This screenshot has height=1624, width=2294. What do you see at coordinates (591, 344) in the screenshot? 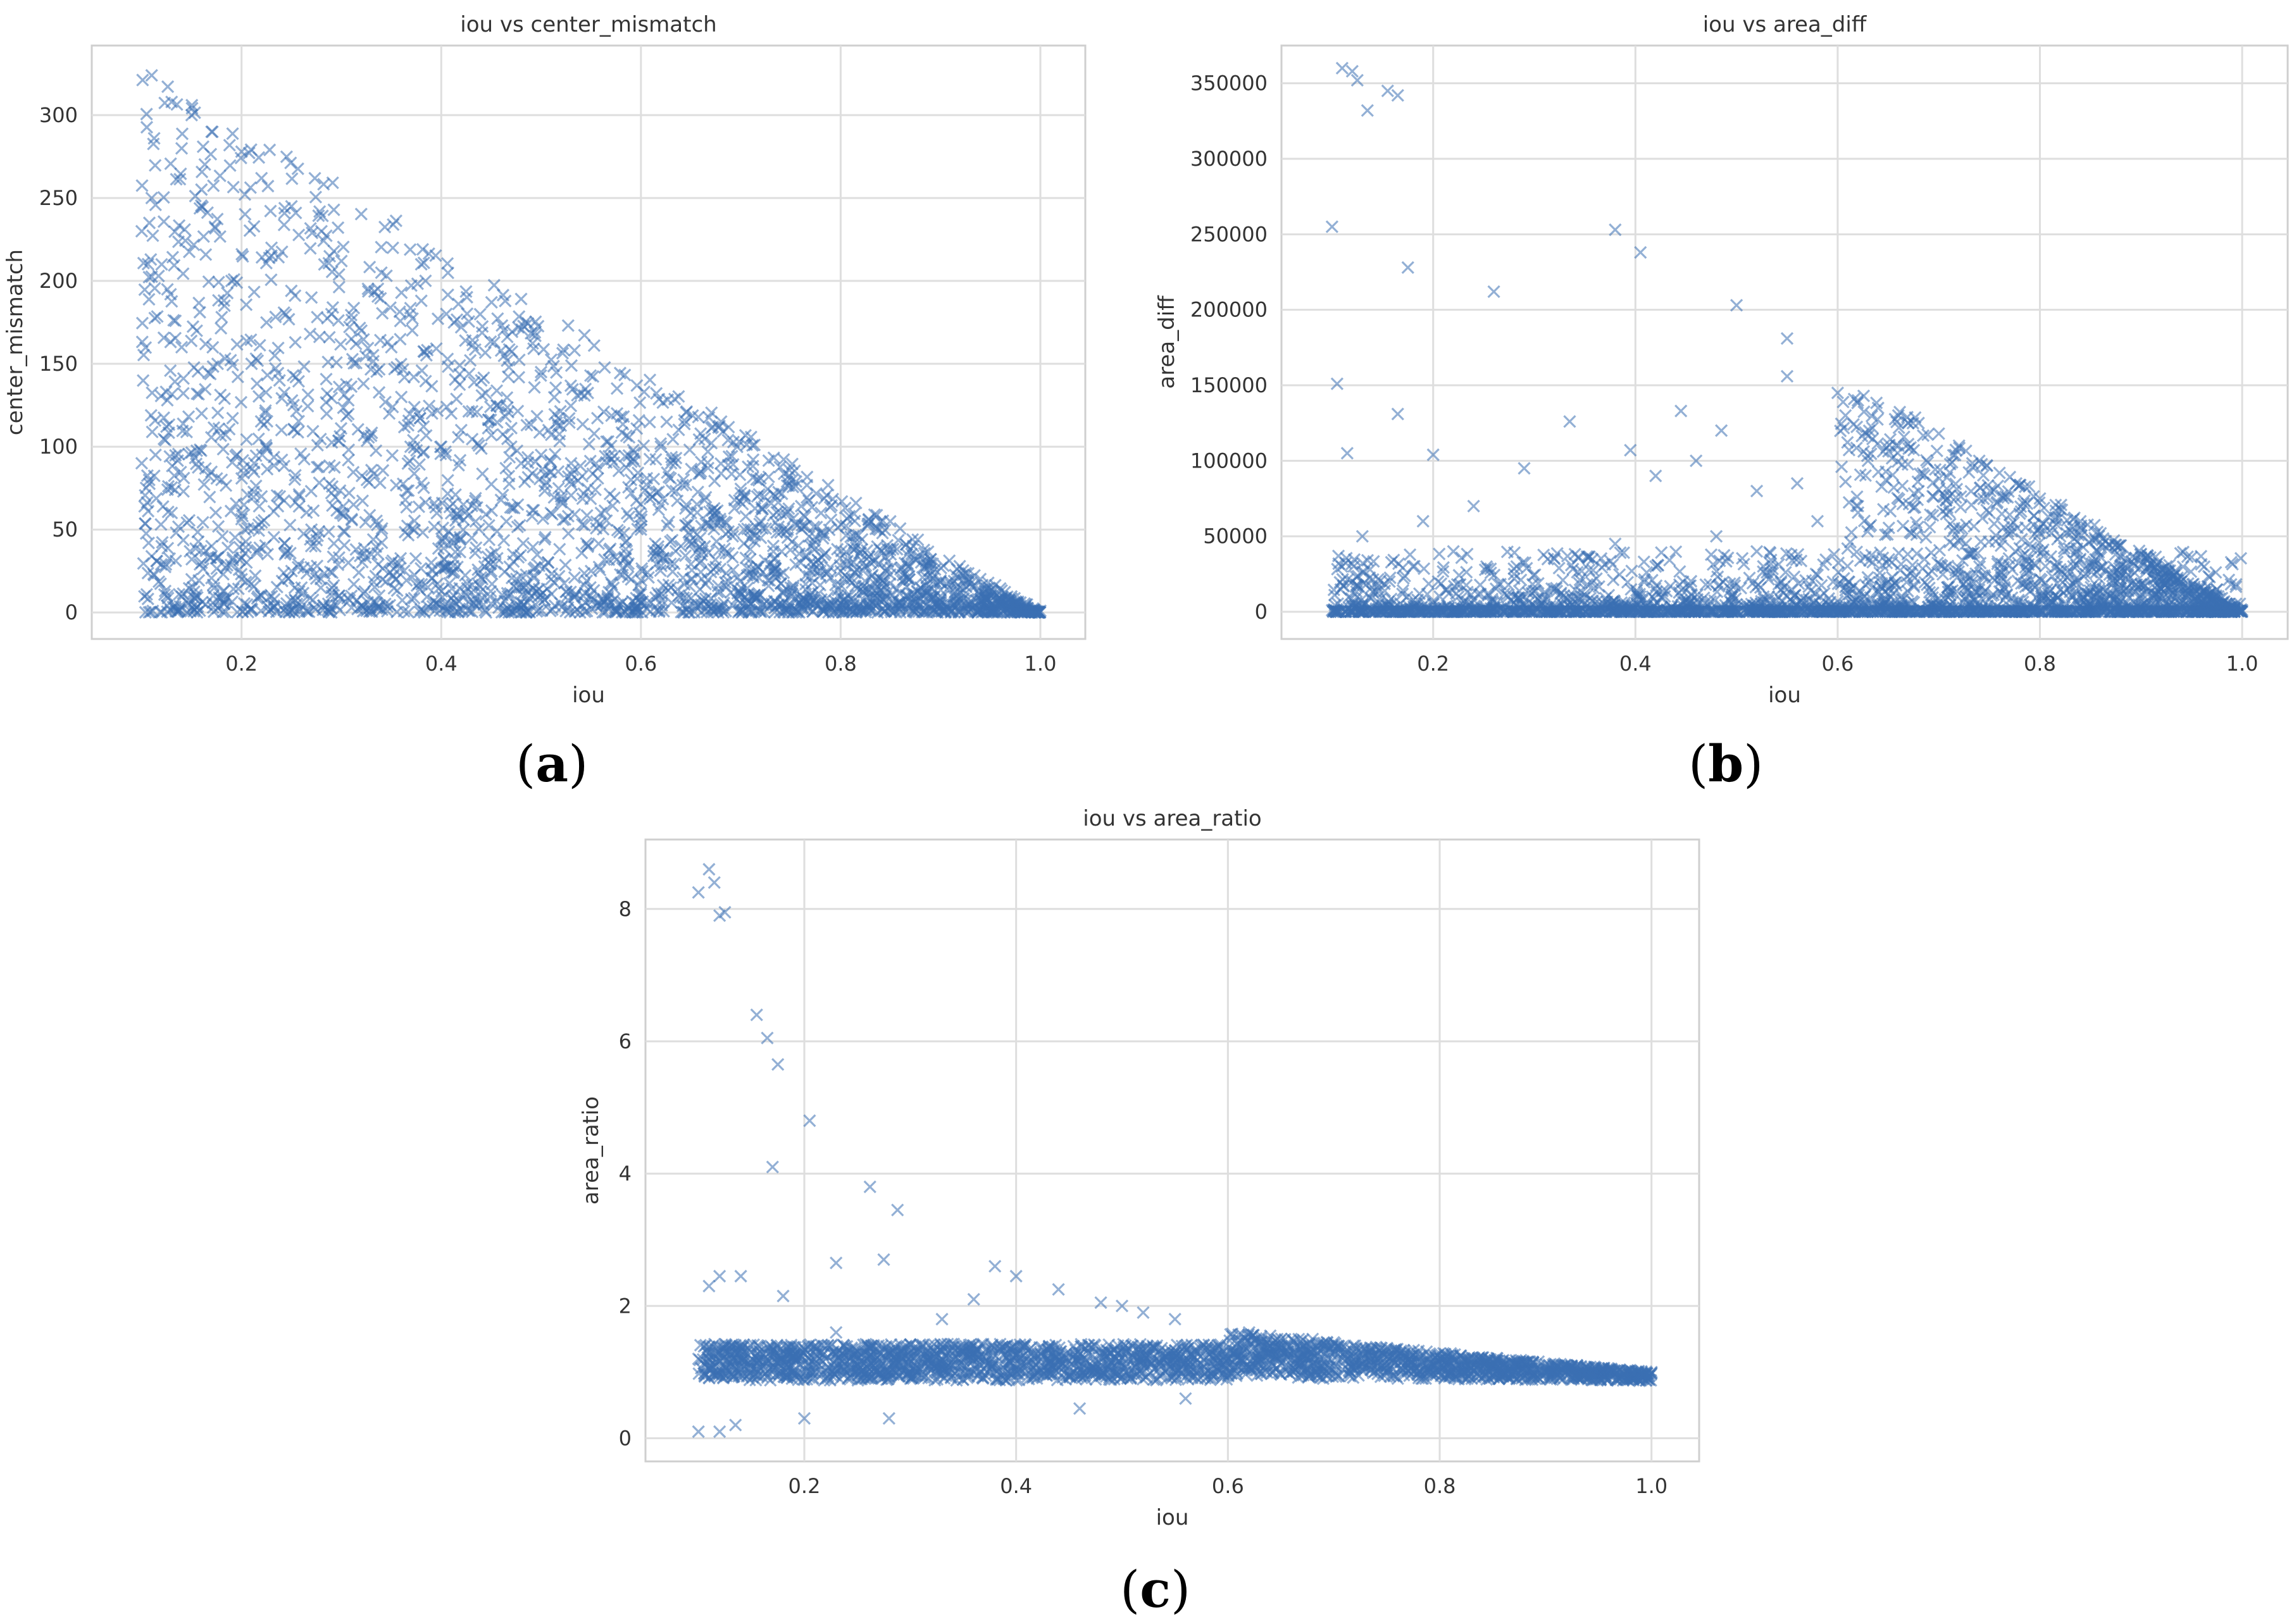
I see `scatter-points` at bounding box center [591, 344].